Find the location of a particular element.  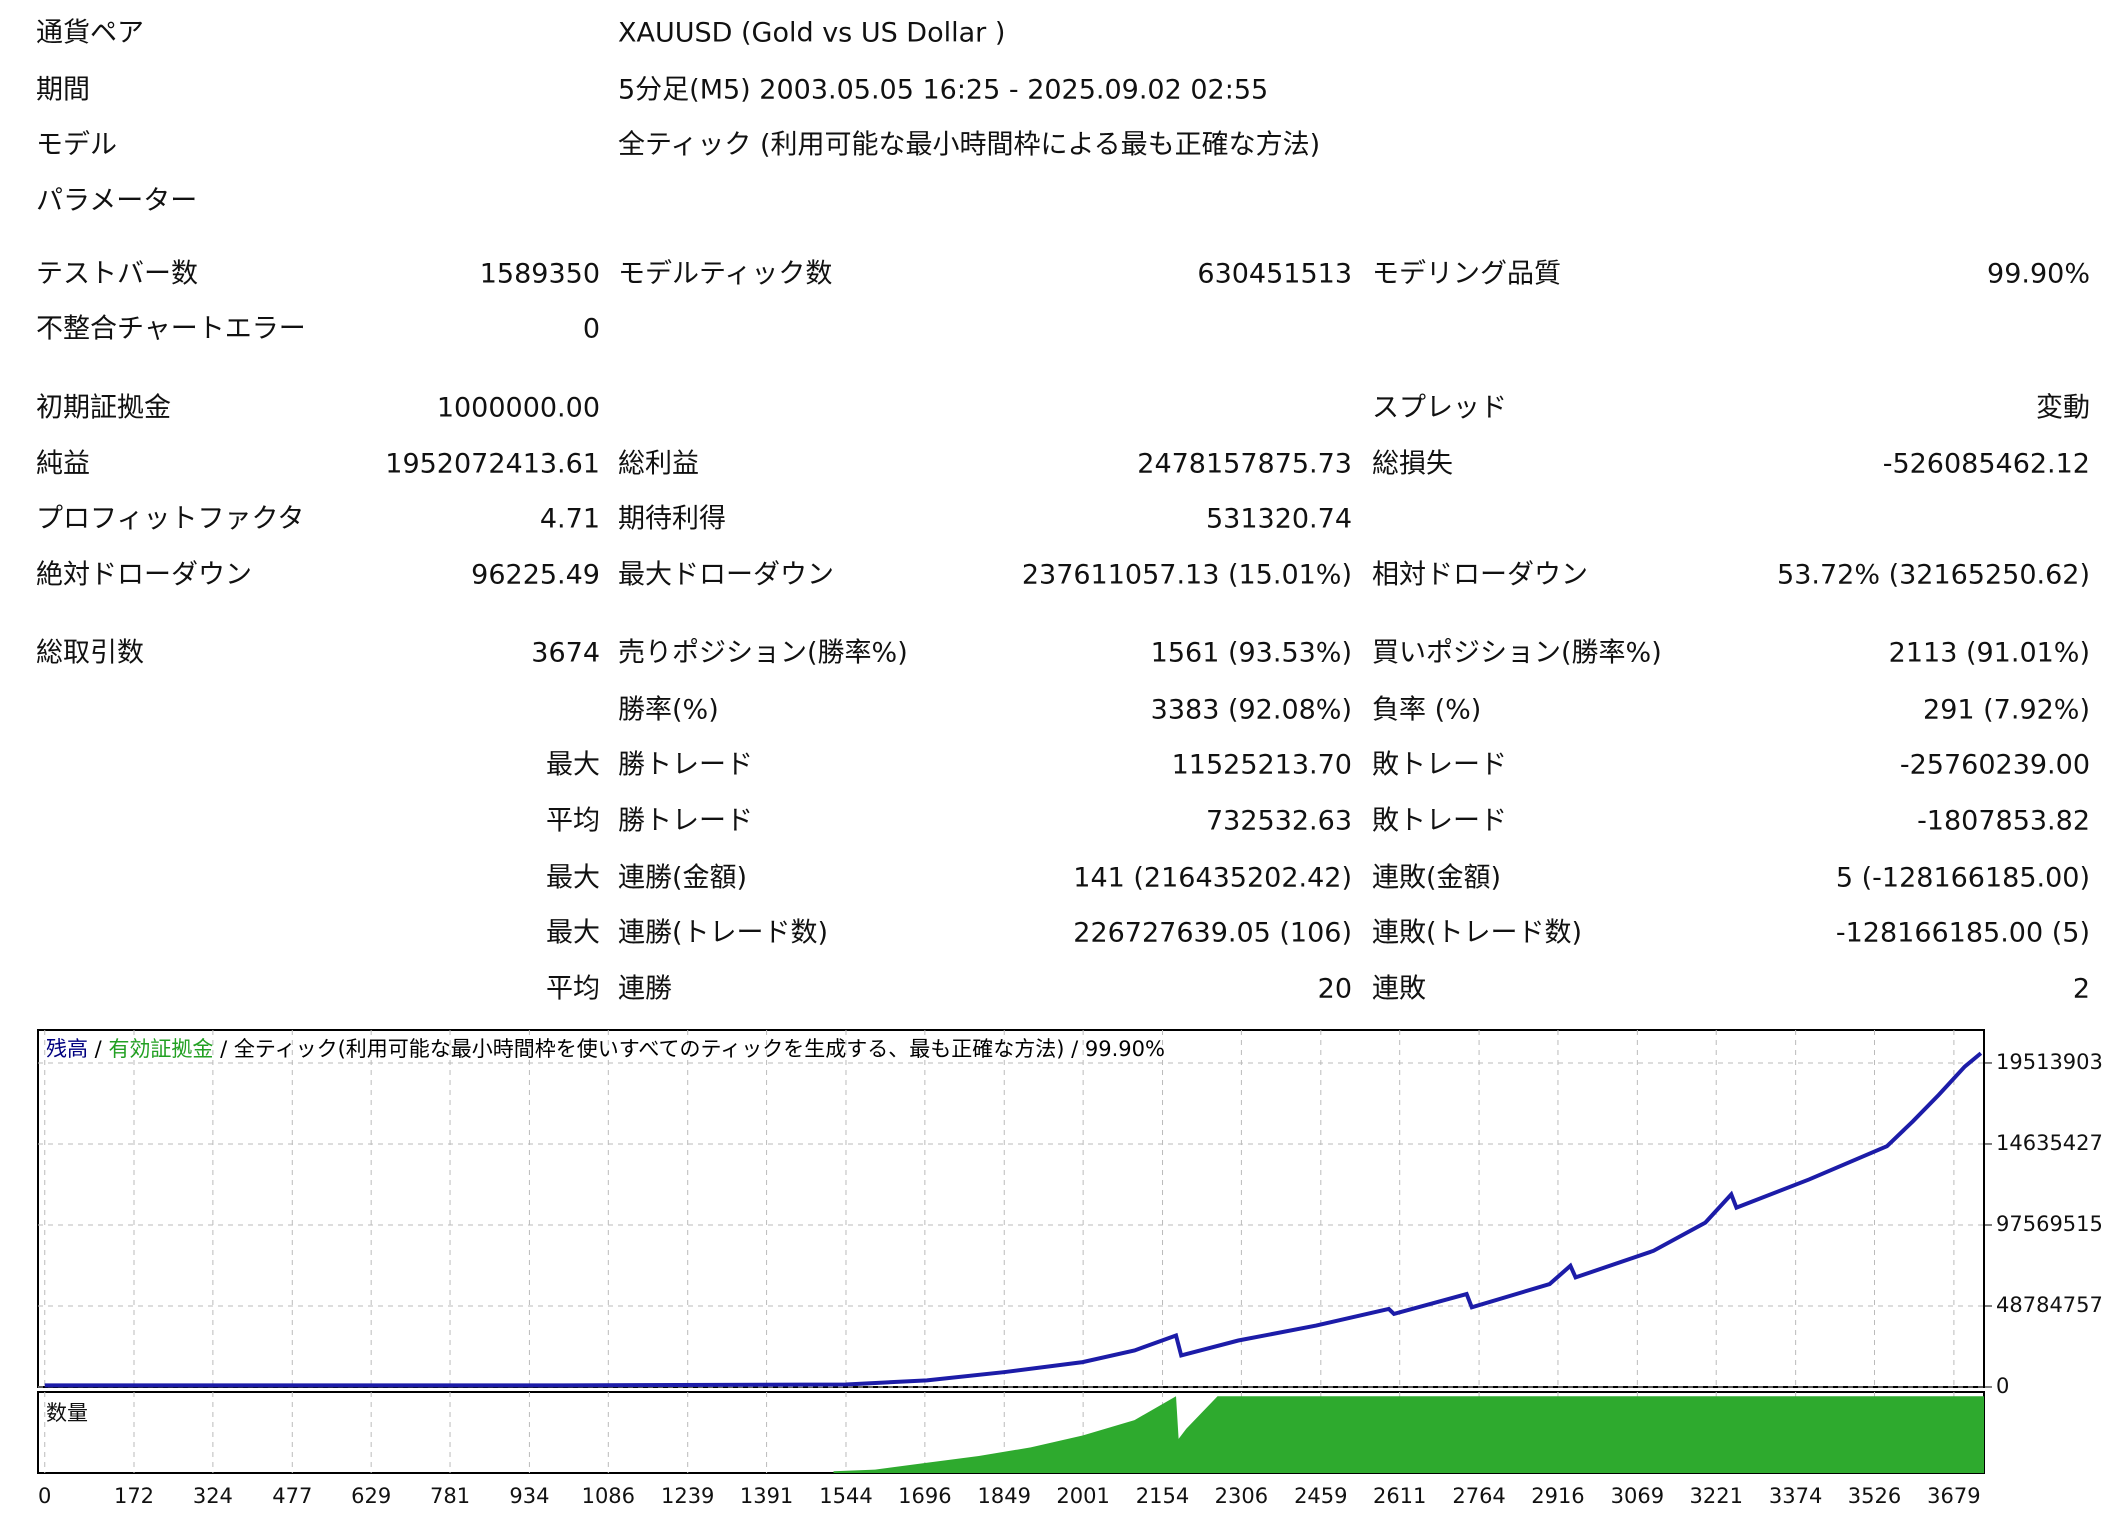

x-tick-label: 1239 is located at coordinates (687, 1496).